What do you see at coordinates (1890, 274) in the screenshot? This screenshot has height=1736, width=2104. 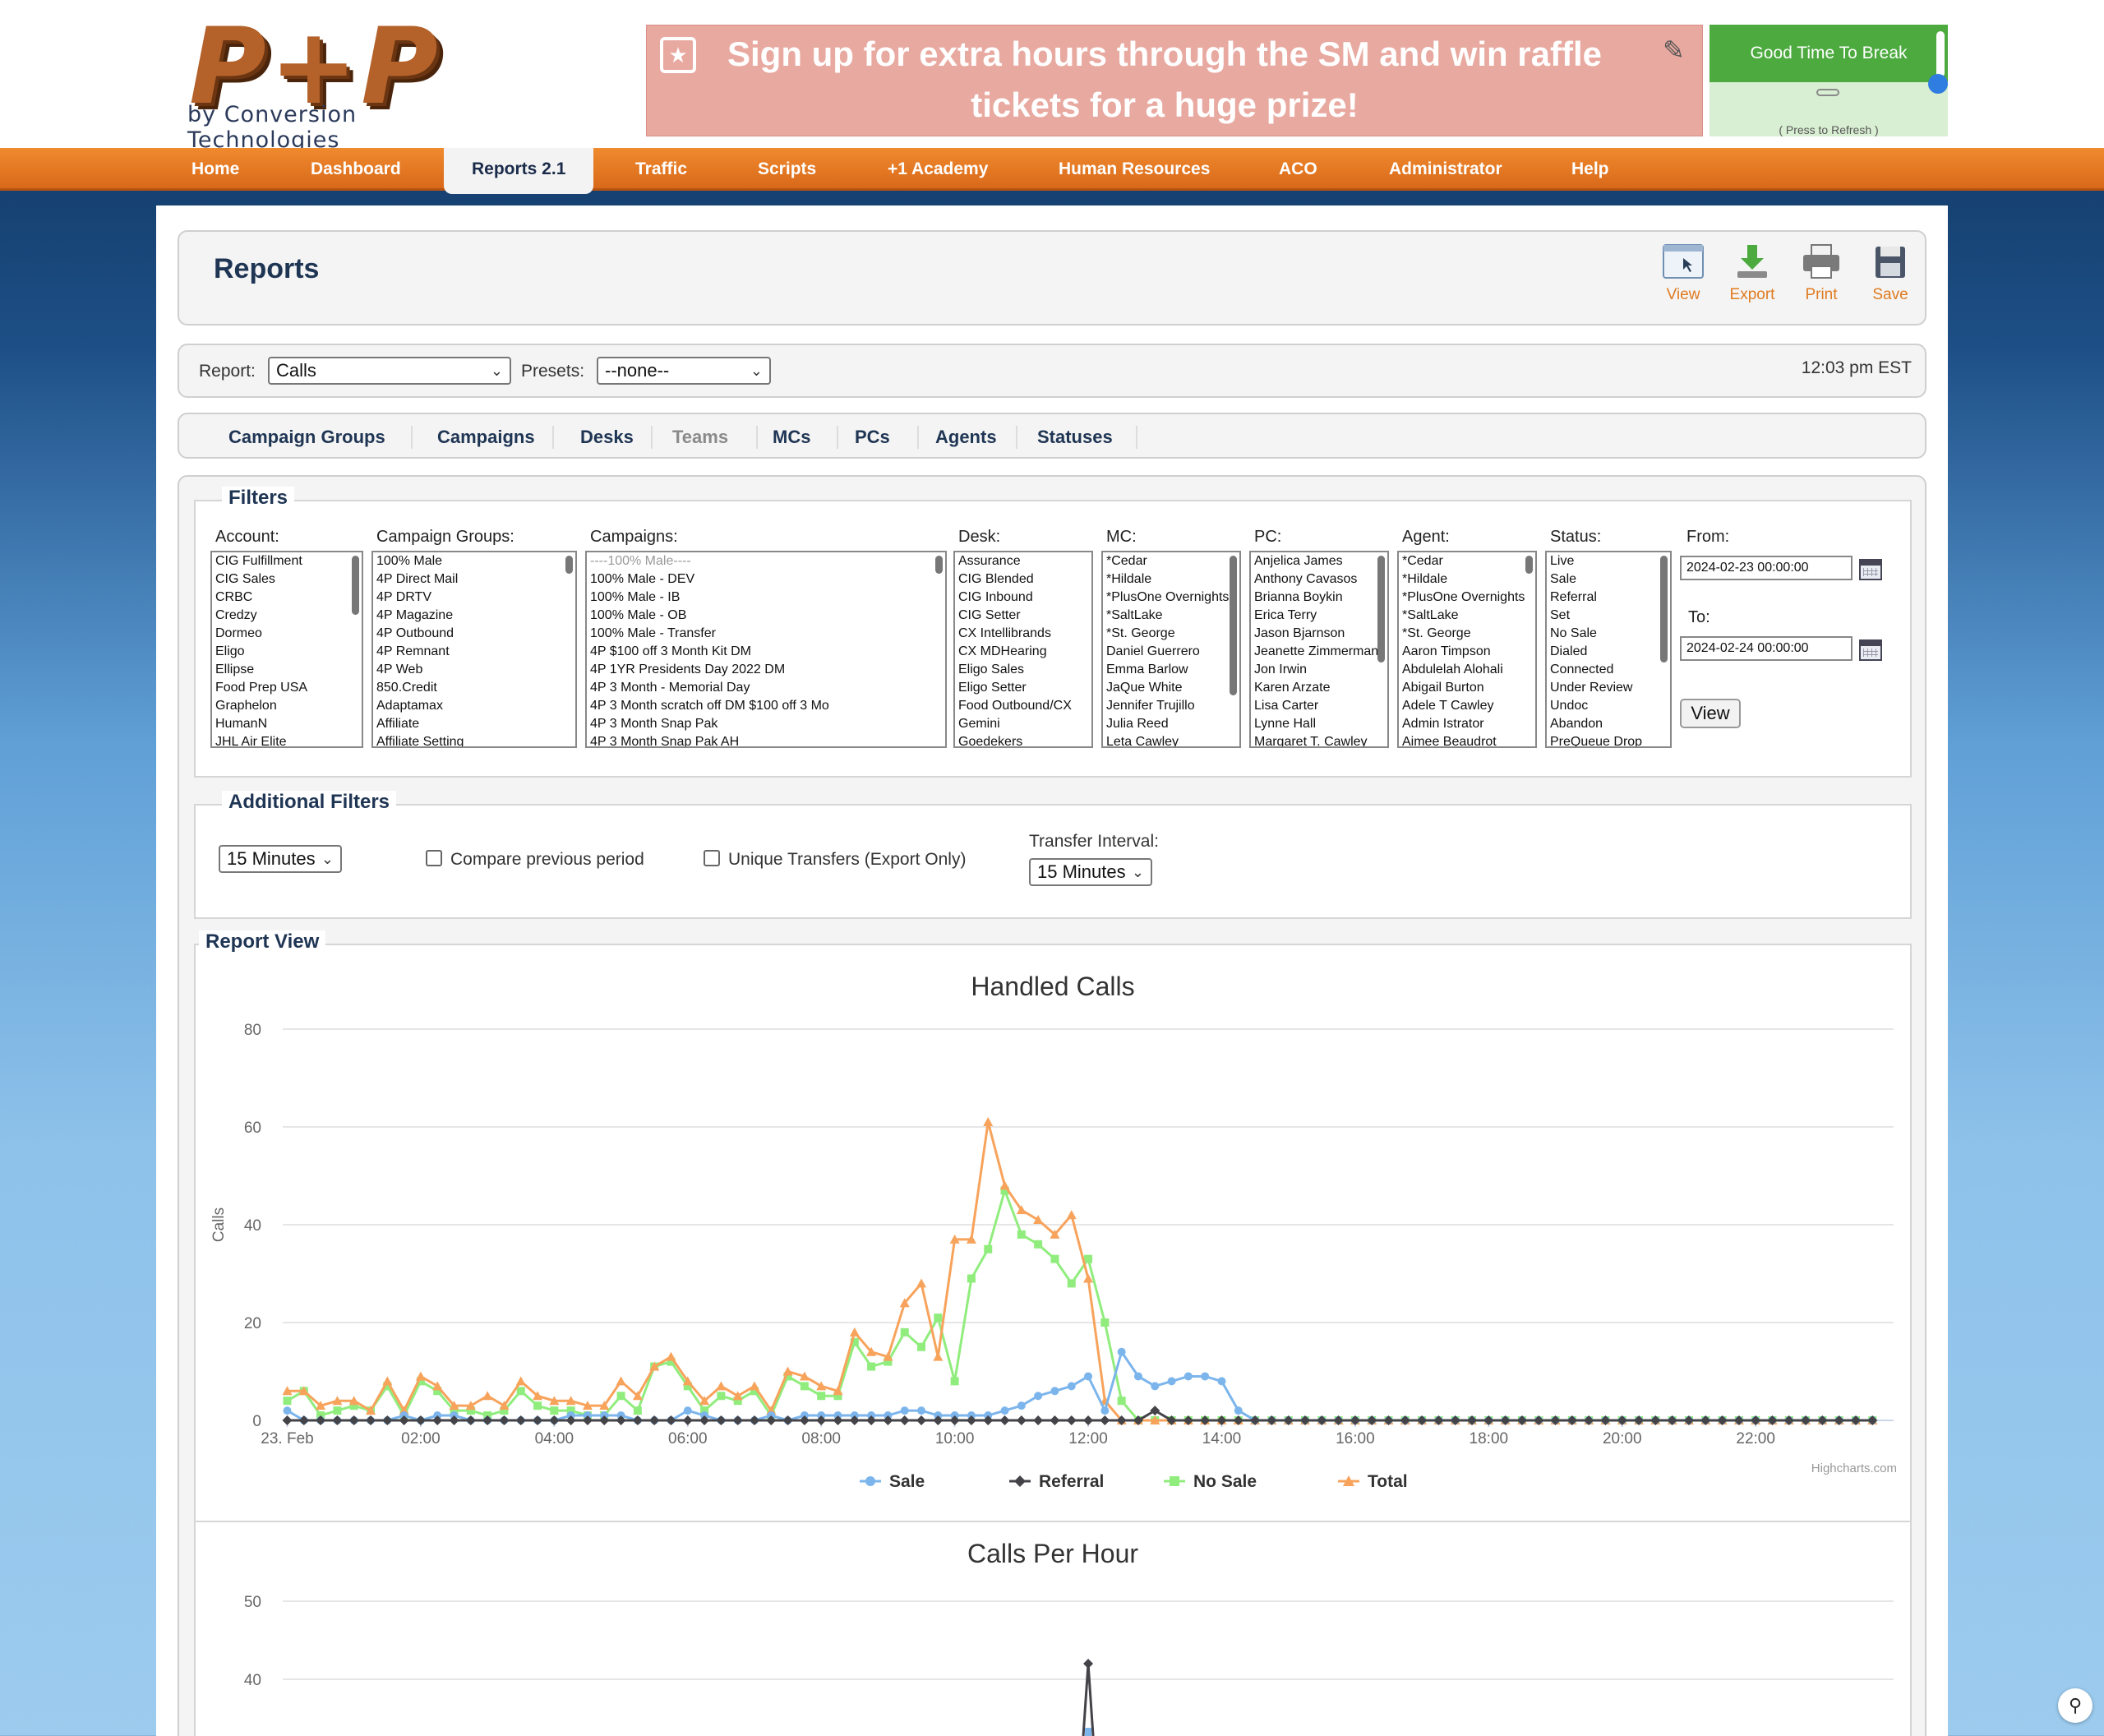 I see `save-tool: Save` at bounding box center [1890, 274].